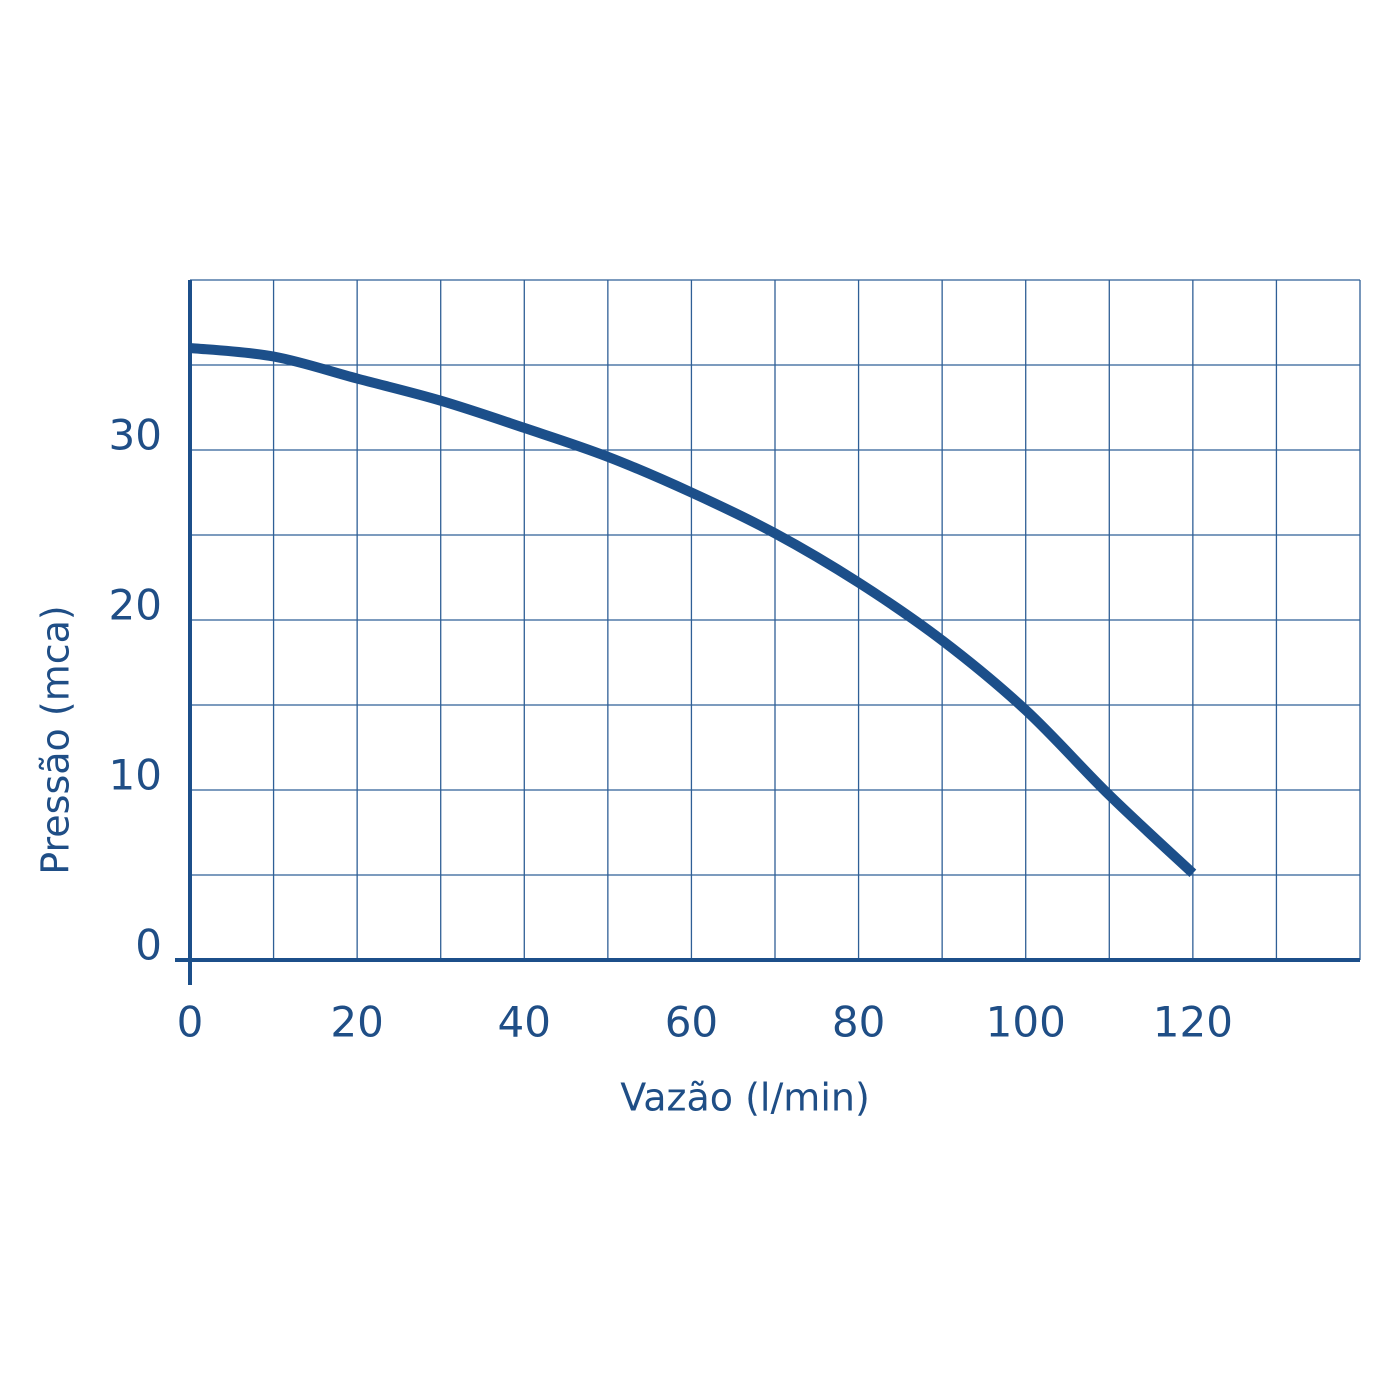  What do you see at coordinates (691, 1022) in the screenshot?
I see `x-tick-label: 60` at bounding box center [691, 1022].